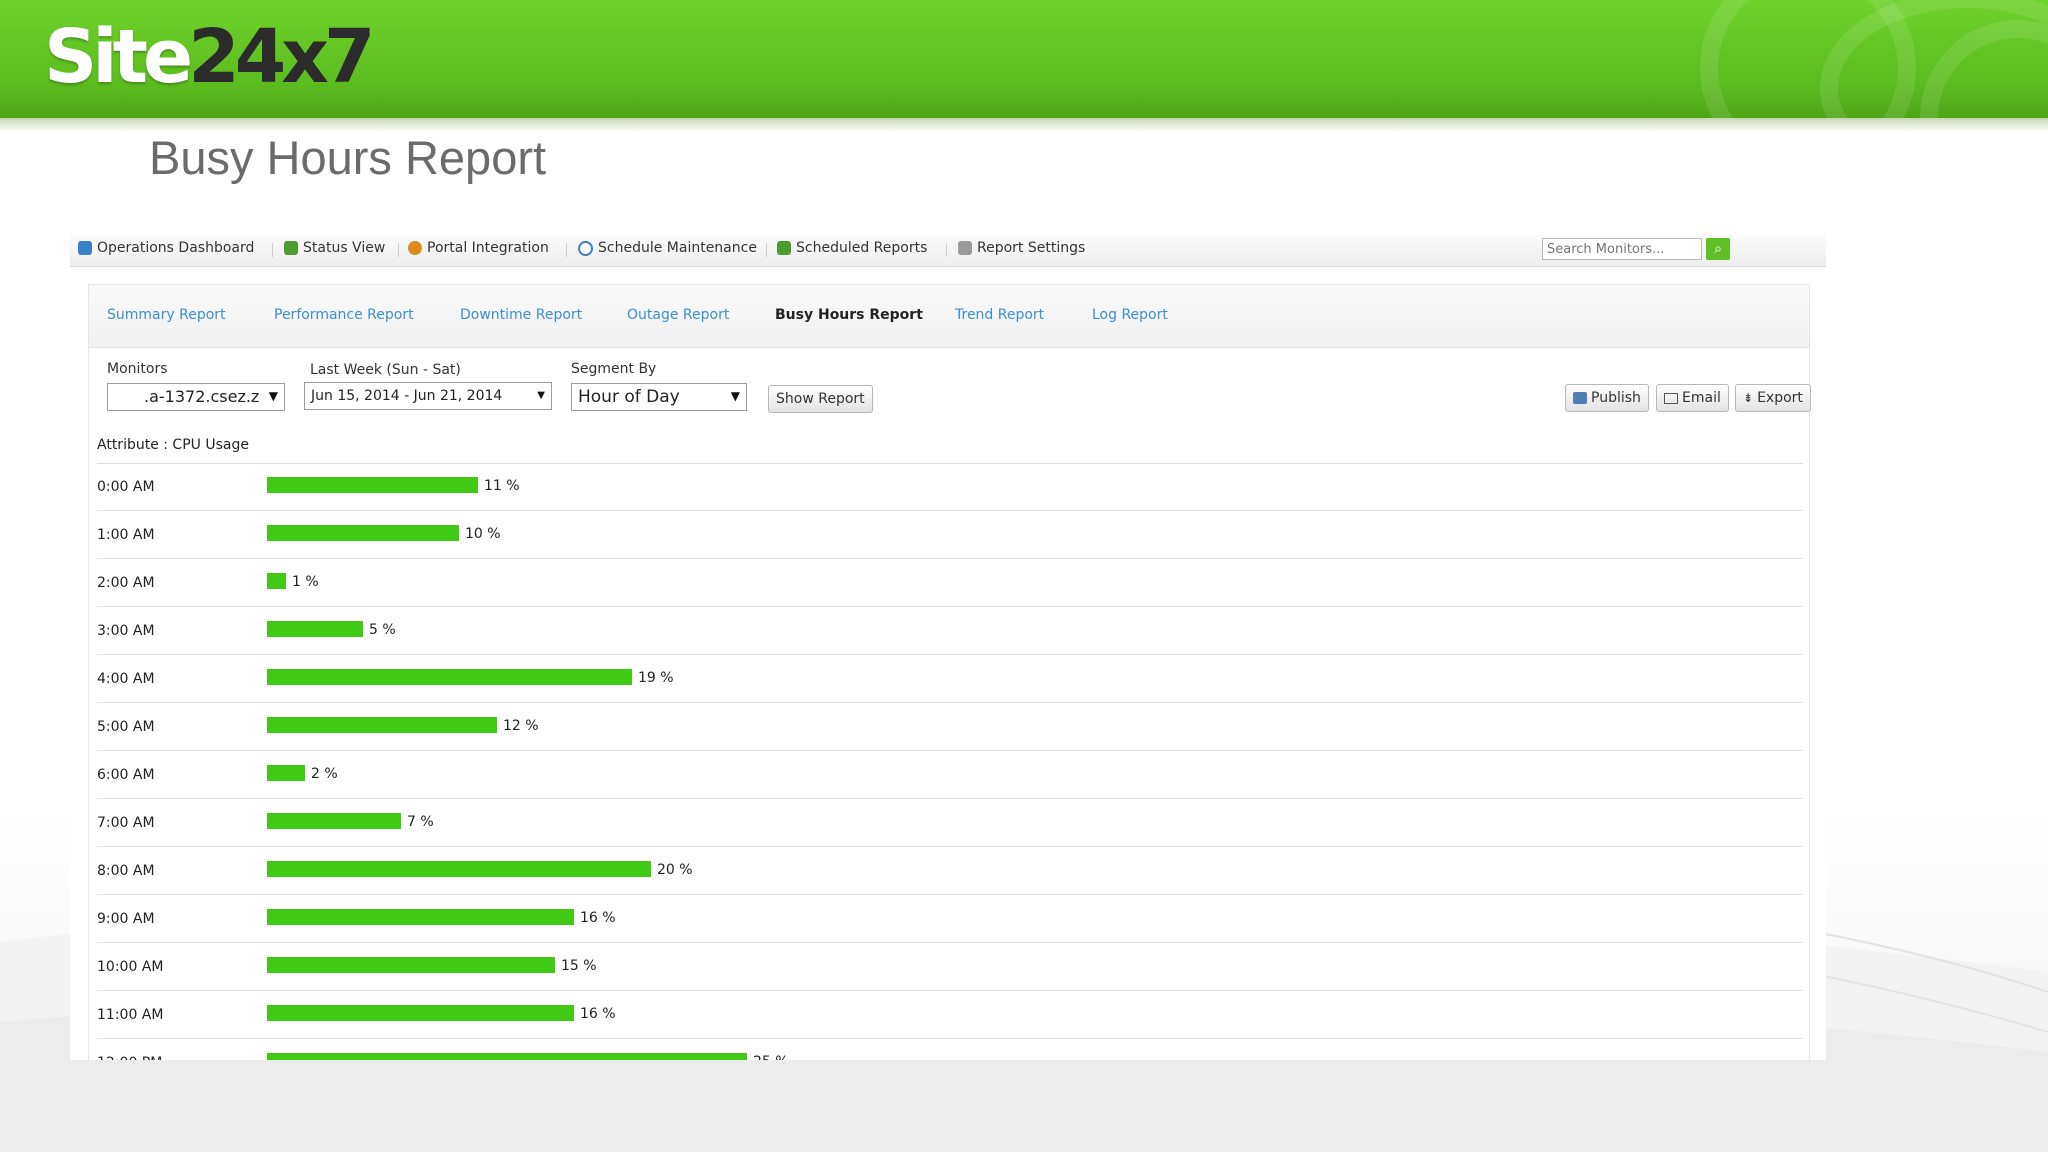 The height and width of the screenshot is (1152, 2048). Describe the element at coordinates (305, 582) in the screenshot. I see `bar-value-label: 1 %` at that location.